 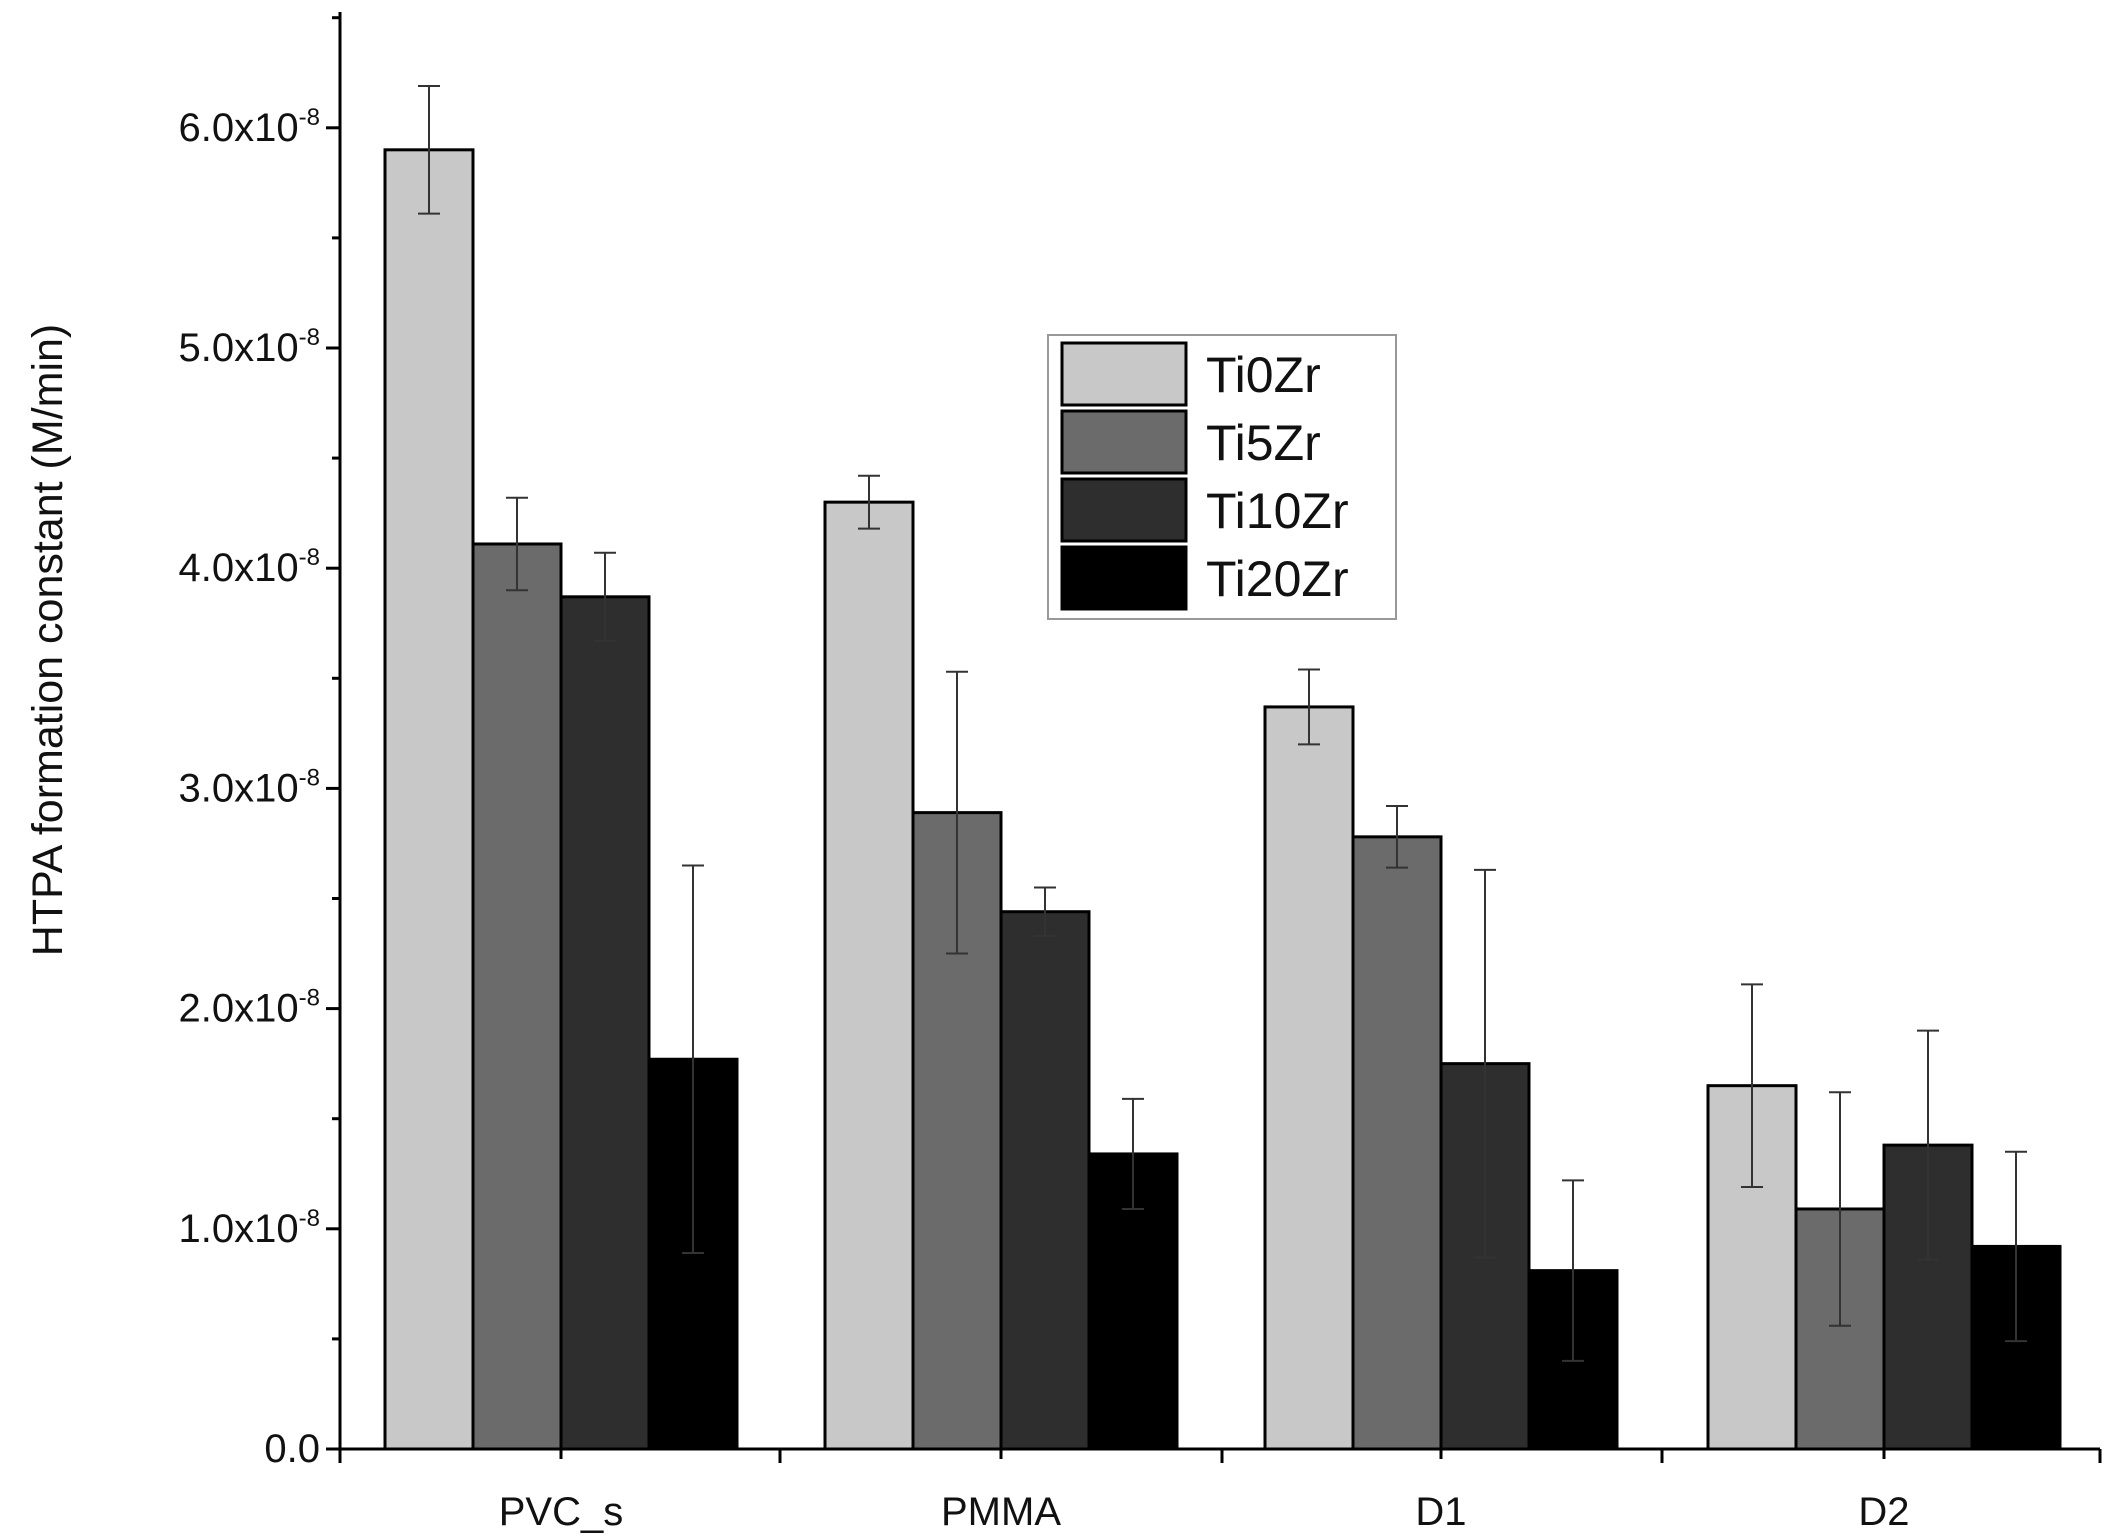 What do you see at coordinates (1263, 375) in the screenshot?
I see `legend-label-Ti0Zr: Ti0Zr` at bounding box center [1263, 375].